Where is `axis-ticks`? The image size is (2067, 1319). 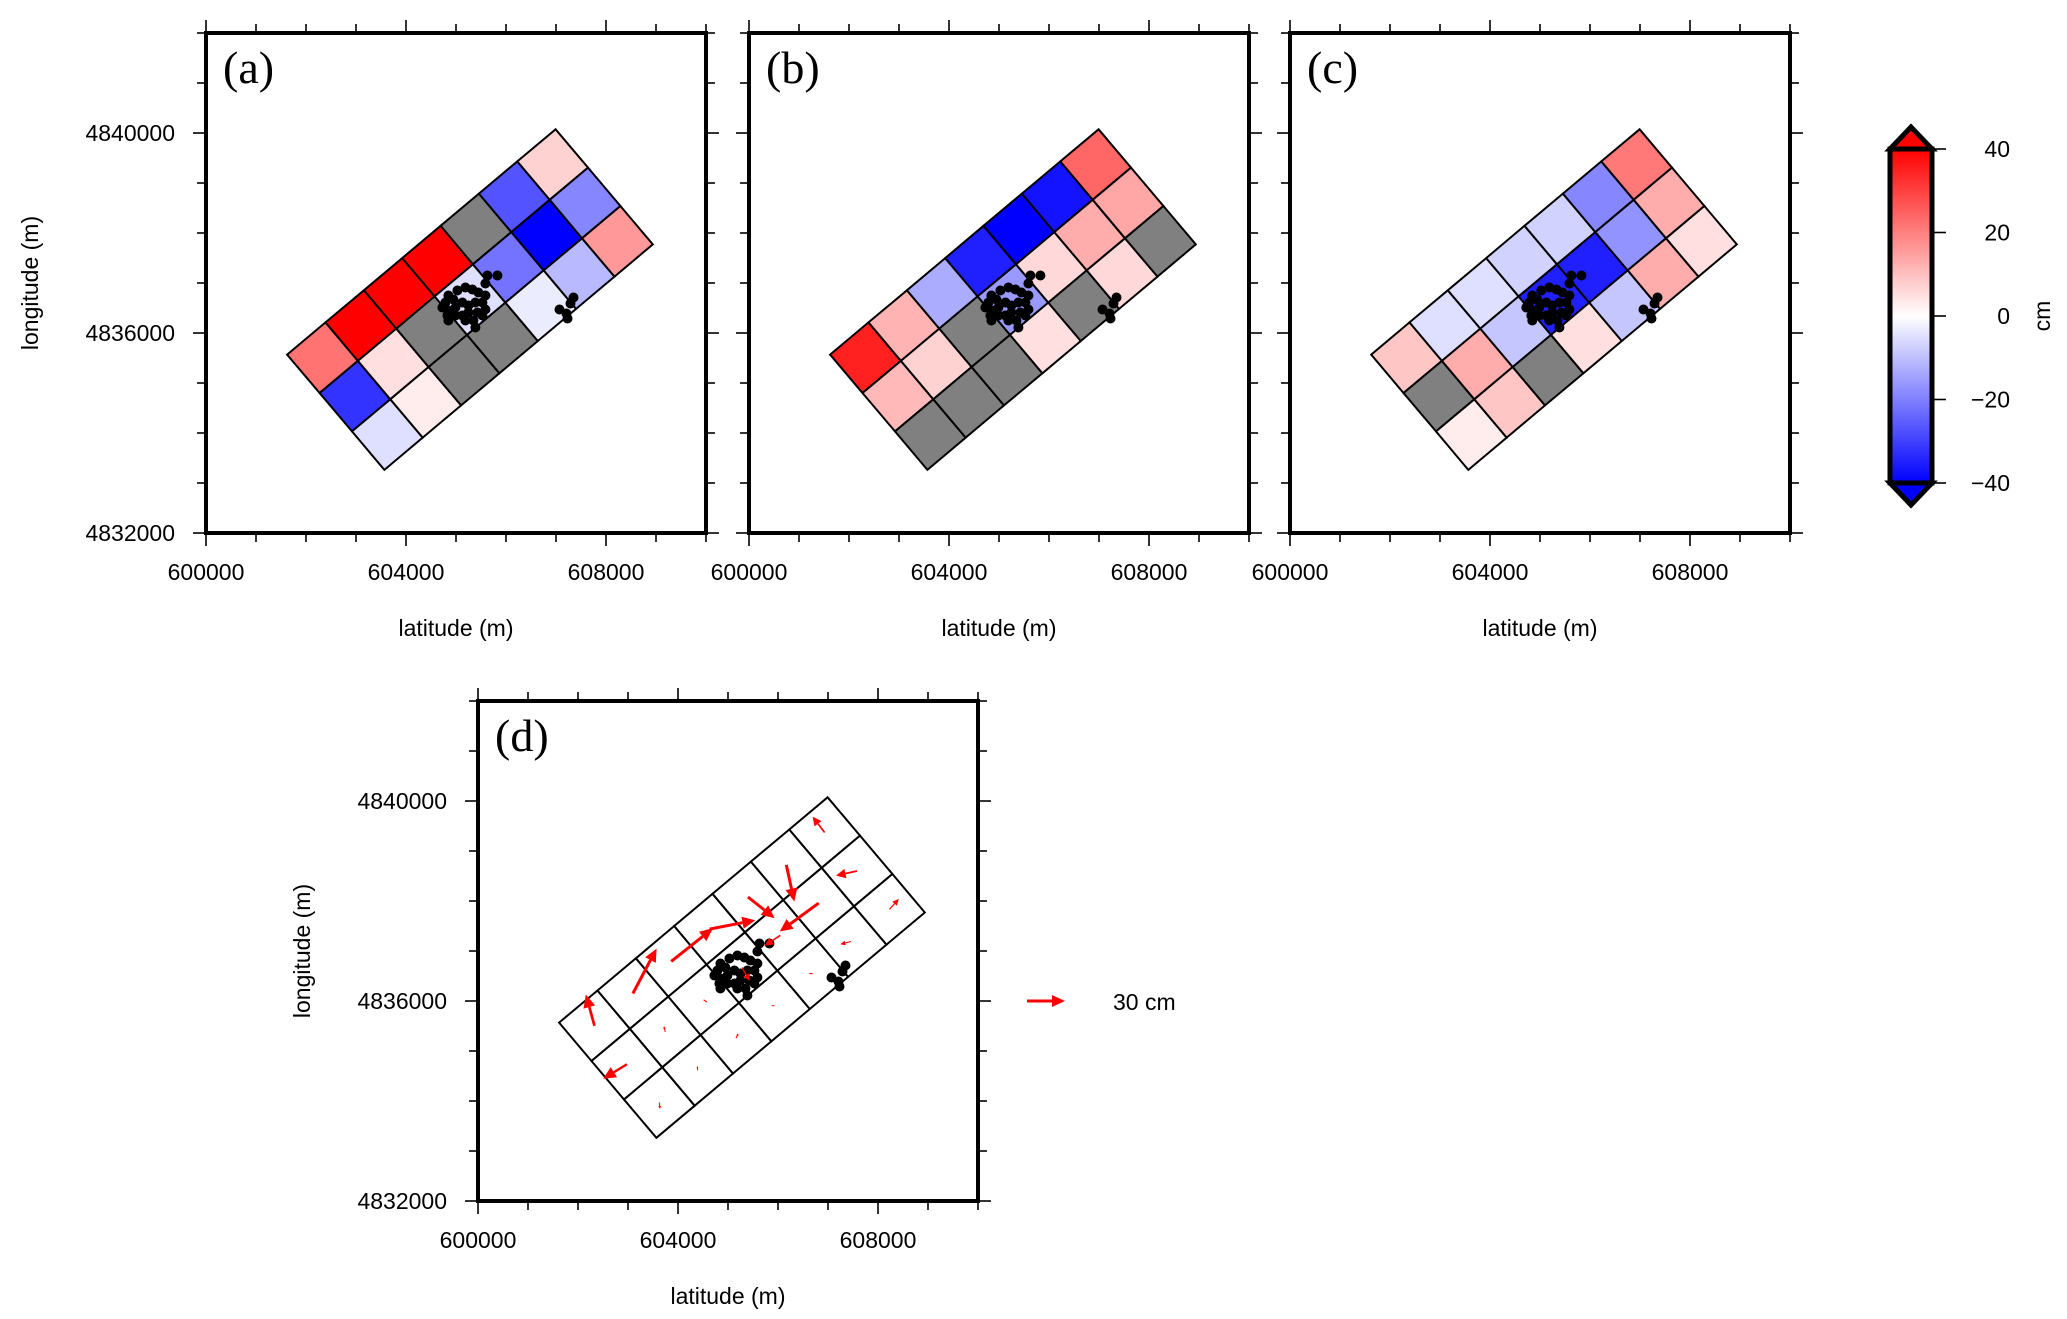
axis-ticks is located at coordinates (1540, 283).